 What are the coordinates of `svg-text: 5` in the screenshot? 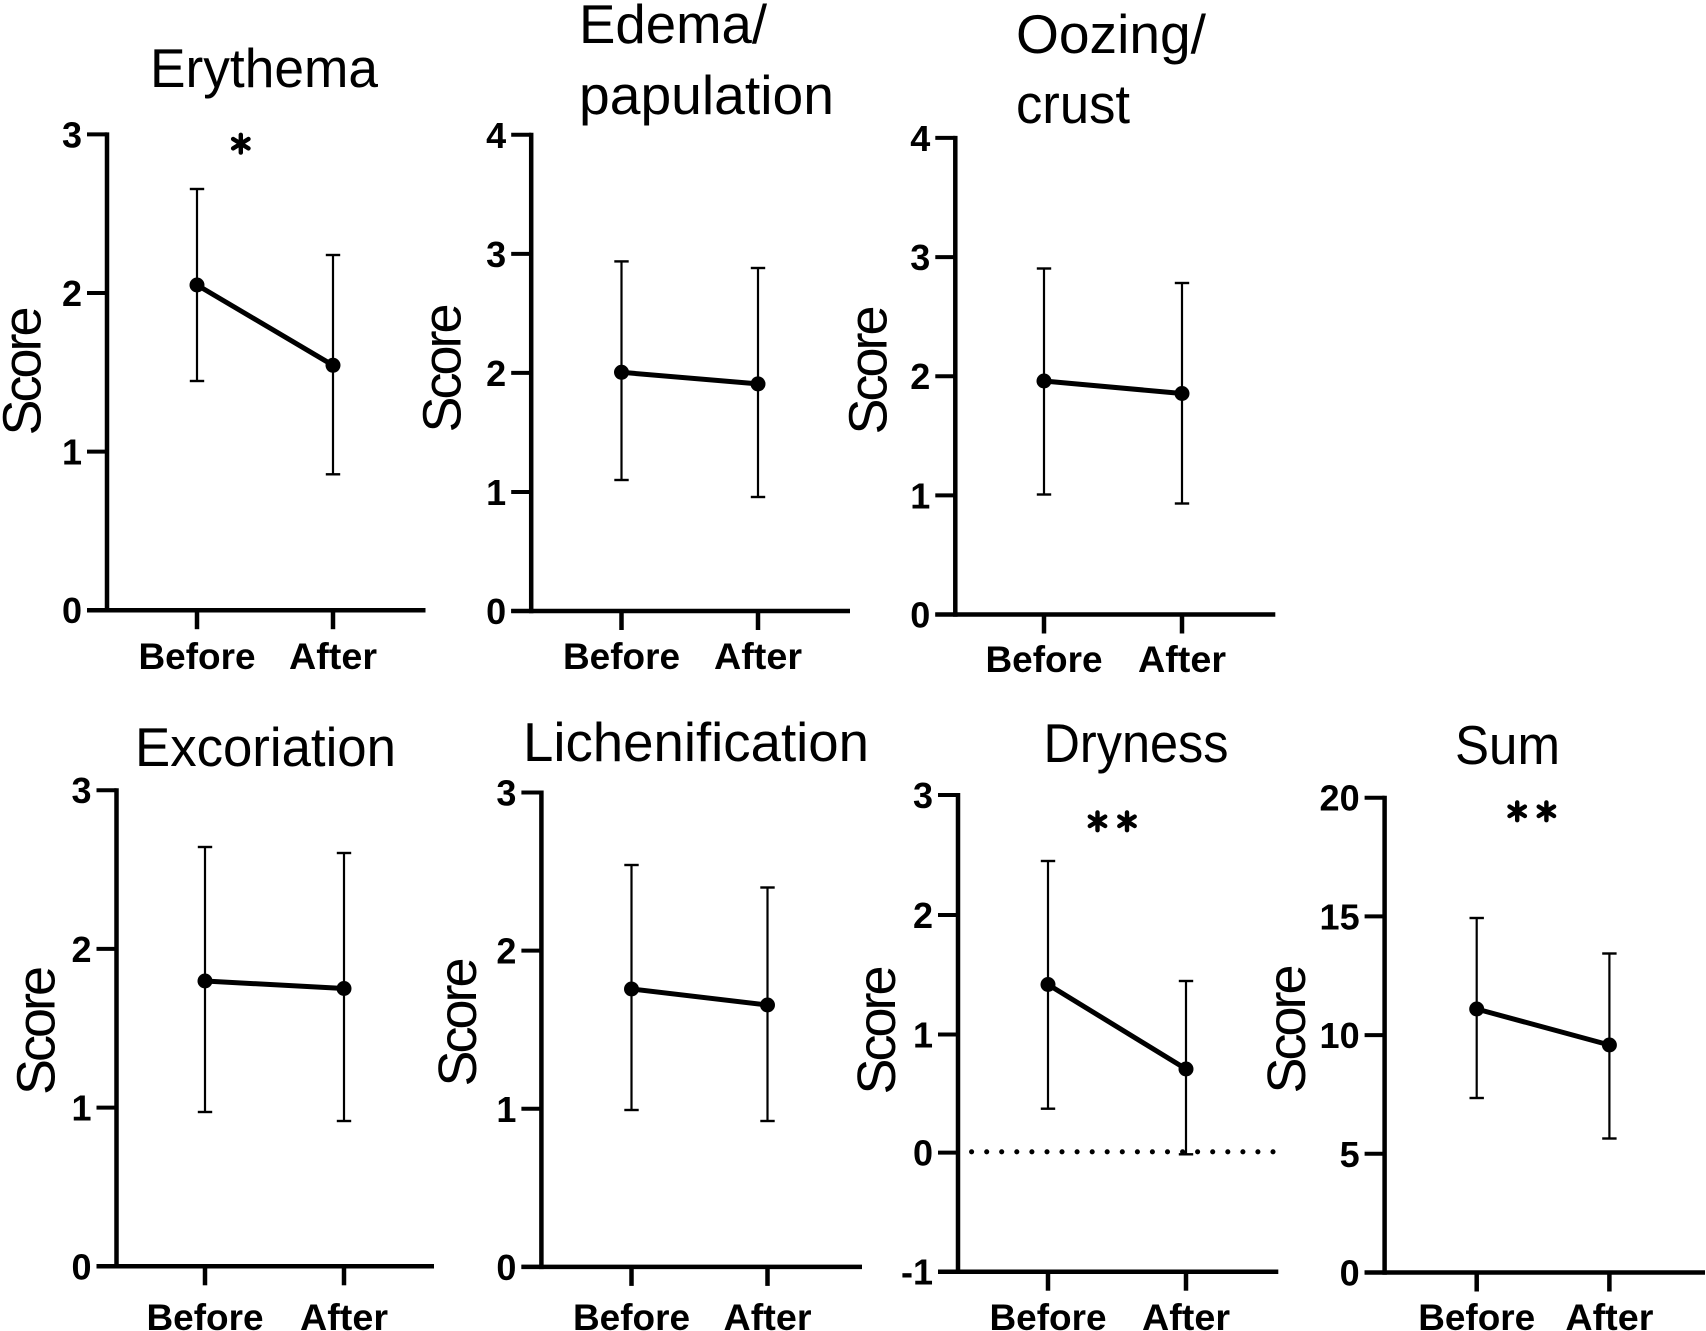 It's located at (1350, 1154).